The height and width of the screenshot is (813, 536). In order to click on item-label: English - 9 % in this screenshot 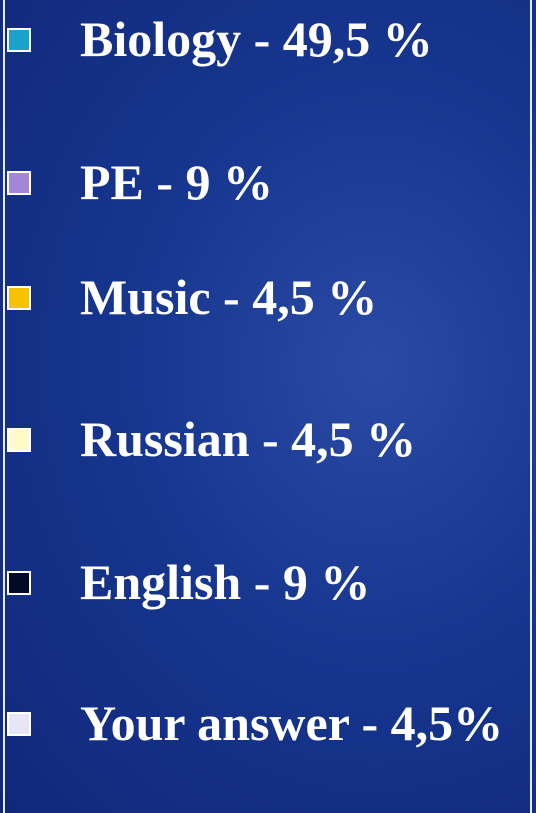, I will do `click(225, 582)`.